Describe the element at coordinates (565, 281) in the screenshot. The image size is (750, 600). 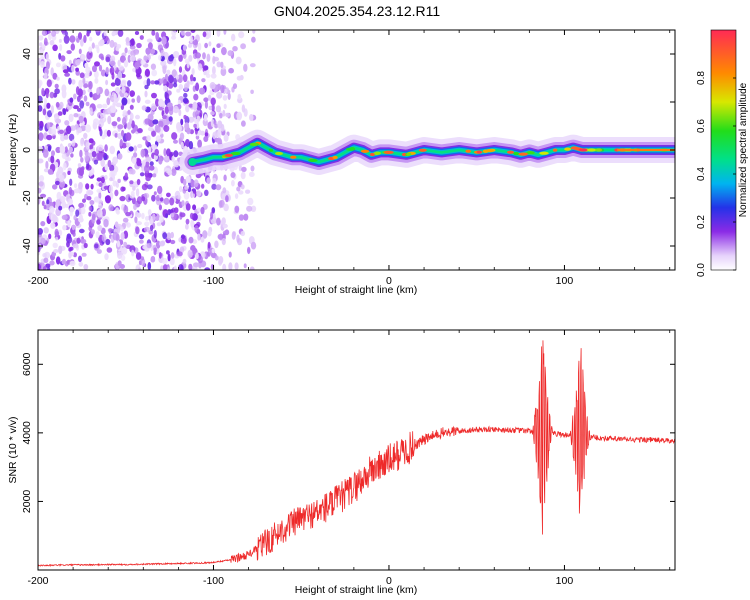
I see `x-tick-label: 100` at that location.